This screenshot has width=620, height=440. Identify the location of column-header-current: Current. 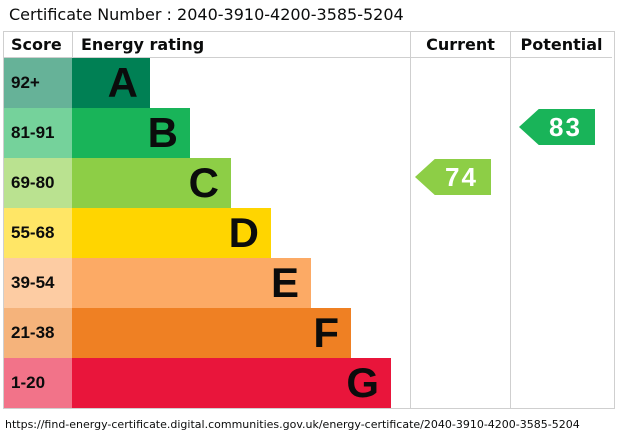
(460, 45).